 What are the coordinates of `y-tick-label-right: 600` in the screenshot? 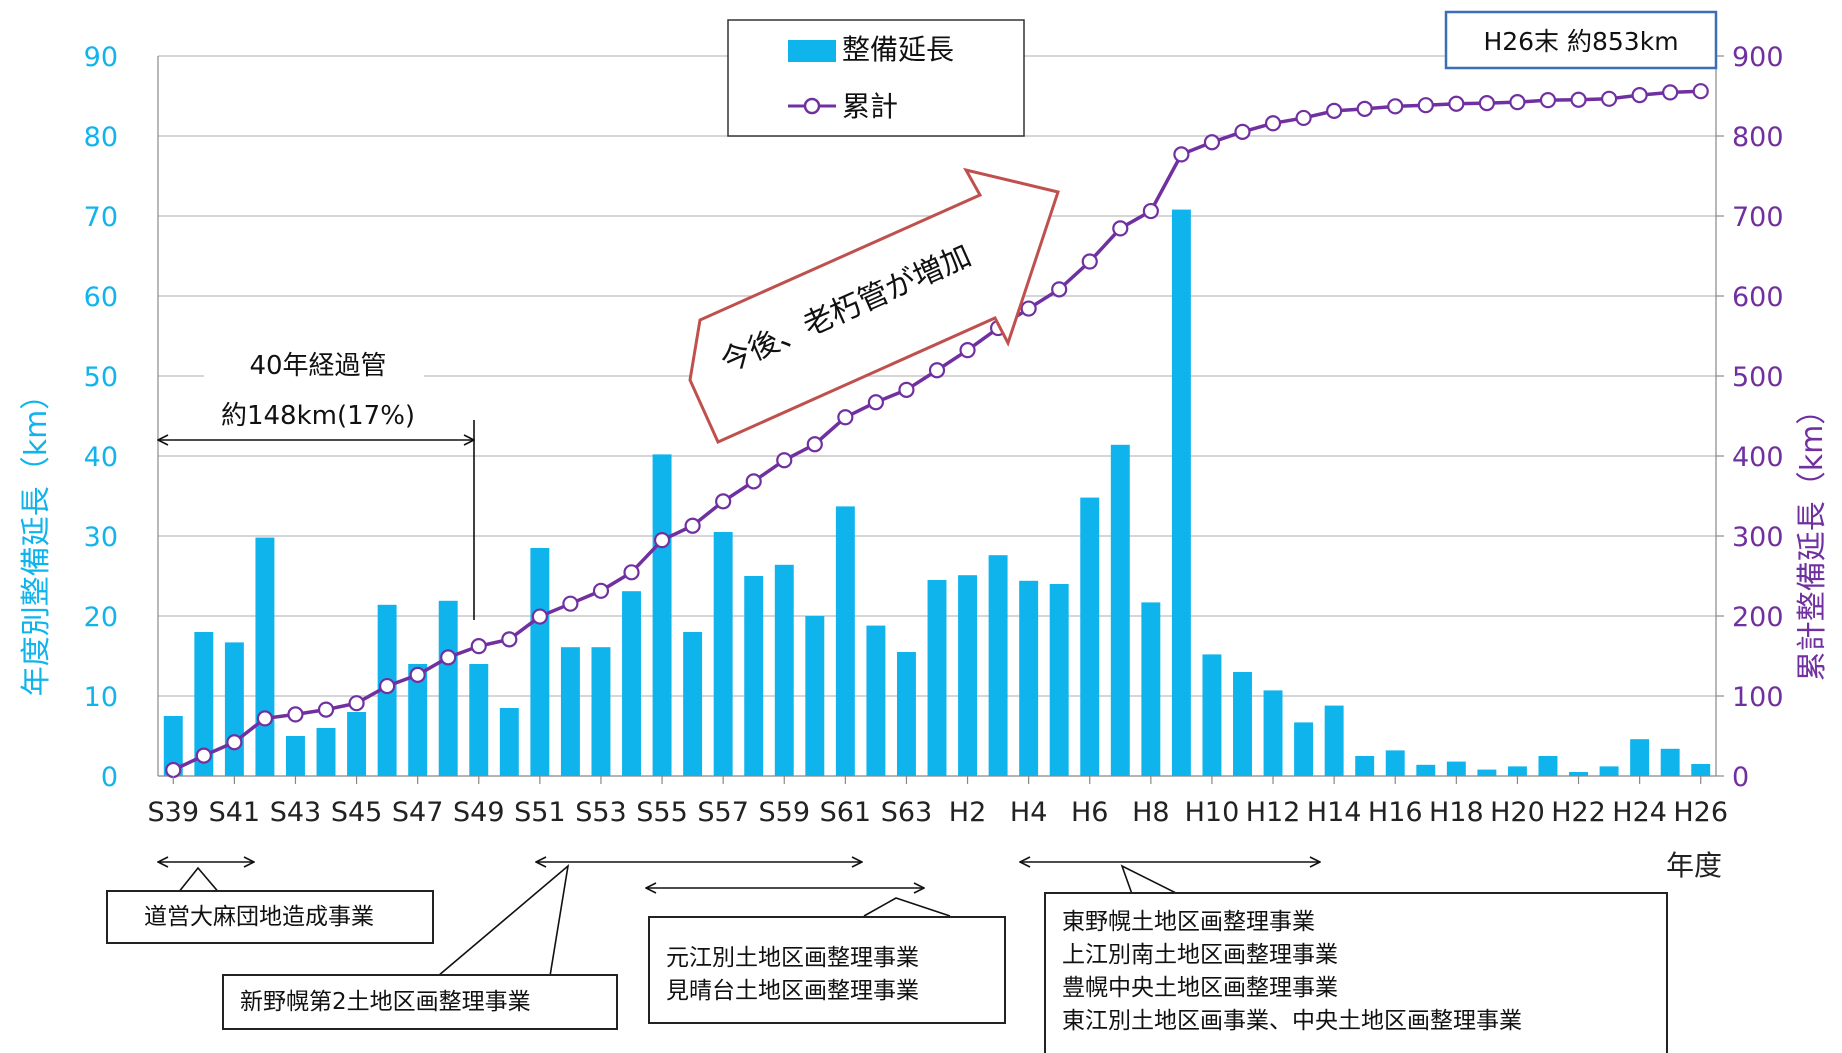 It's located at (1758, 297).